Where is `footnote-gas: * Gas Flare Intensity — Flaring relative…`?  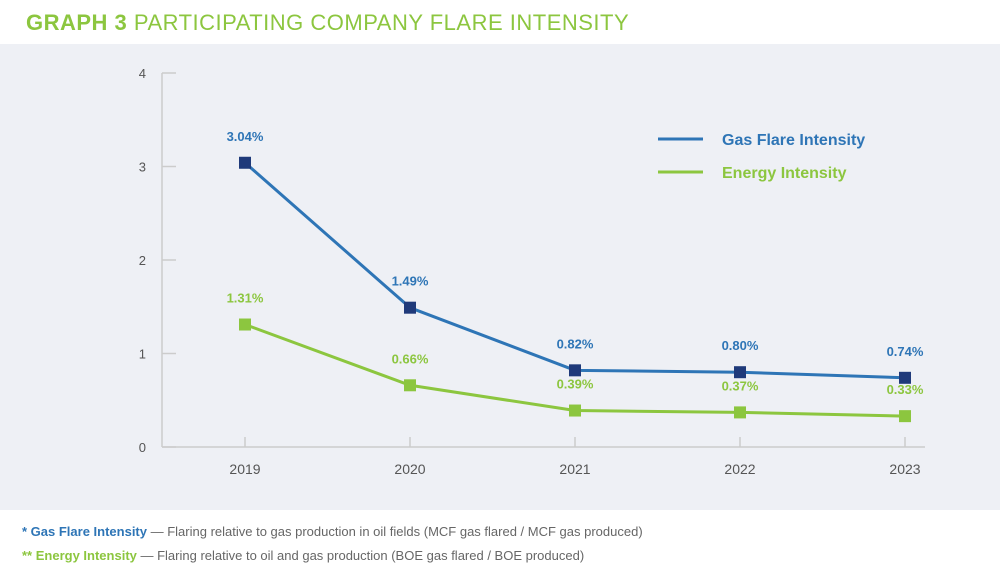 footnote-gas: * Gas Flare Intensity — Flaring relative… is located at coordinates (332, 532).